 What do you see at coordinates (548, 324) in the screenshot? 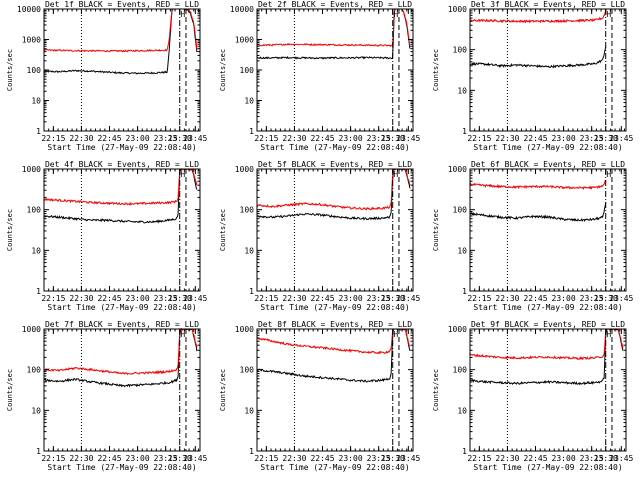
I see `chart-title: Det 9f BLACK = Events, RED = LLD` at bounding box center [548, 324].